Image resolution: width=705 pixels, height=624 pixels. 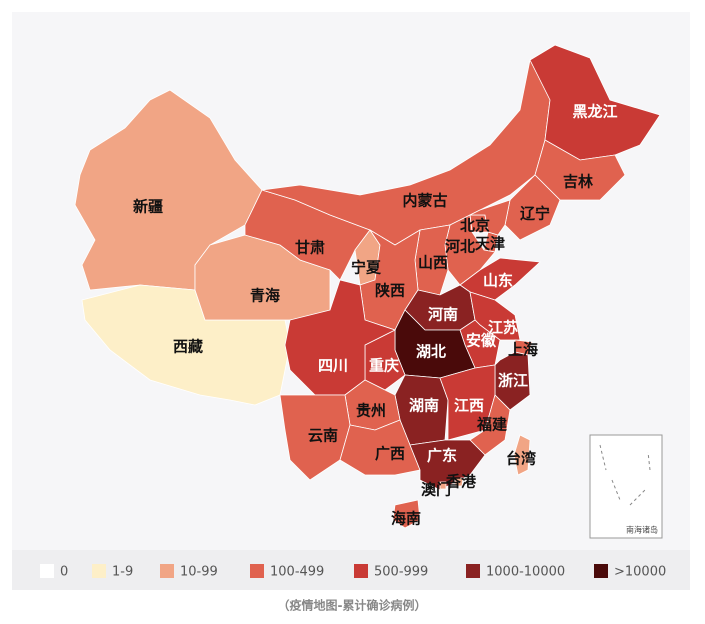 What do you see at coordinates (642, 530) in the screenshot?
I see `inset-label: 南海诸岛` at bounding box center [642, 530].